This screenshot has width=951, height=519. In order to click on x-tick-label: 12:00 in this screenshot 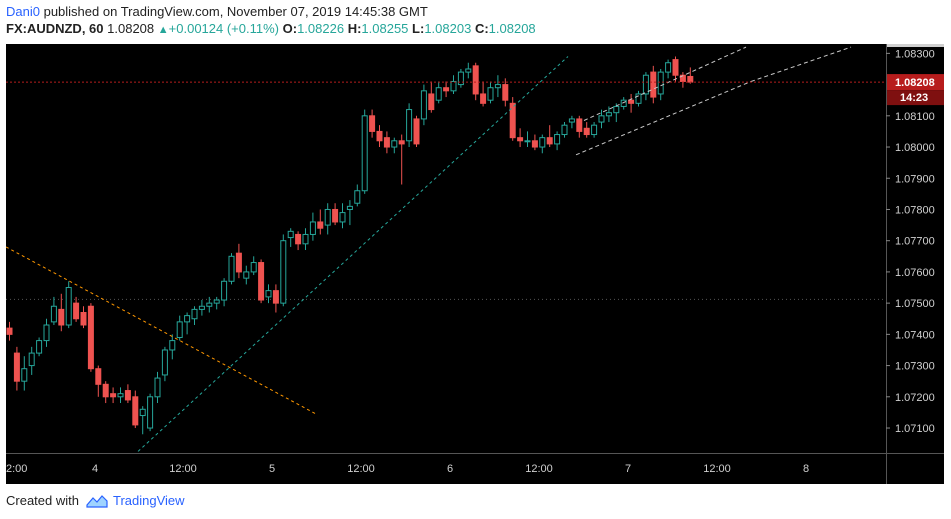, I will do `click(361, 469)`.